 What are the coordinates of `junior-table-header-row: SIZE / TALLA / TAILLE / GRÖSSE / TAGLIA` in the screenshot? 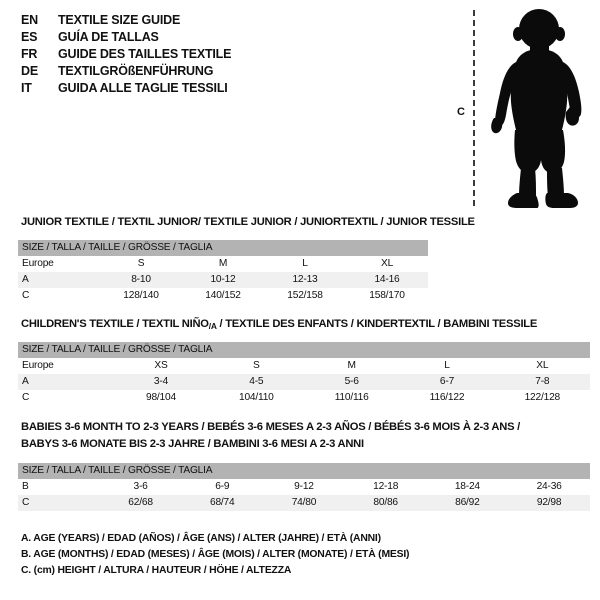 It's located at (223, 248).